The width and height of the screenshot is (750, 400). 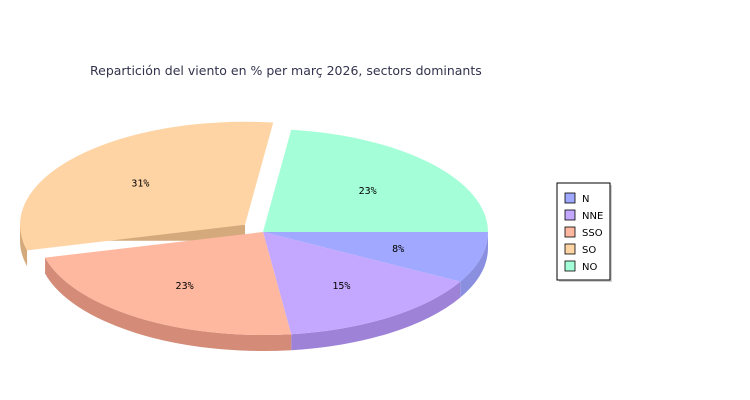 I want to click on legend-swatch-no, so click(x=570, y=266).